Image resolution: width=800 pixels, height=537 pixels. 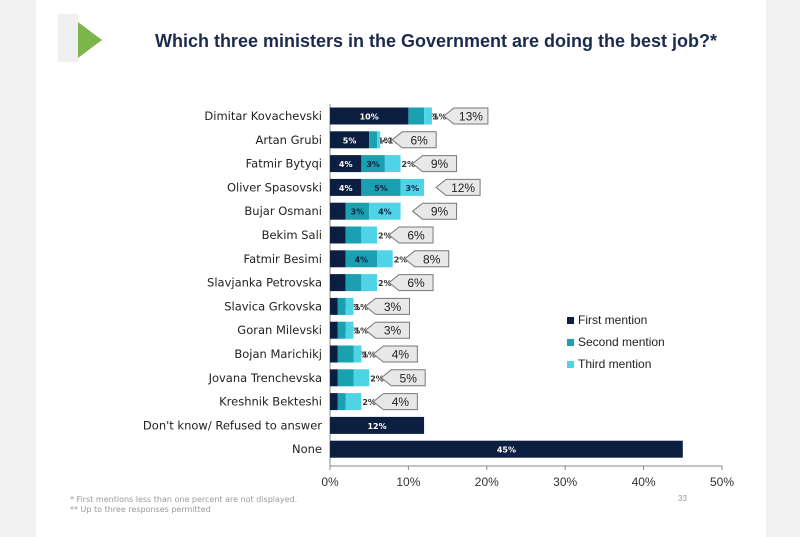 I want to click on third-mention-label: 3%, so click(x=413, y=188).